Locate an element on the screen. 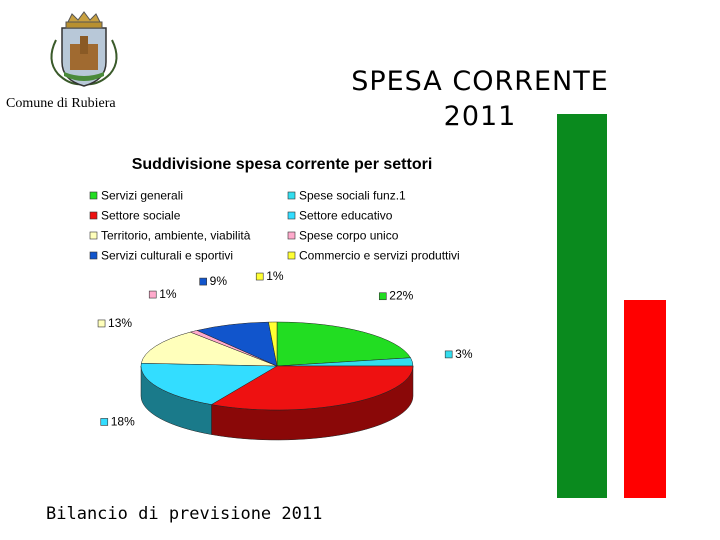 Image resolution: width=720 pixels, height=540 pixels. legend-swatch-spese-corpo-unico is located at coordinates (291, 235).